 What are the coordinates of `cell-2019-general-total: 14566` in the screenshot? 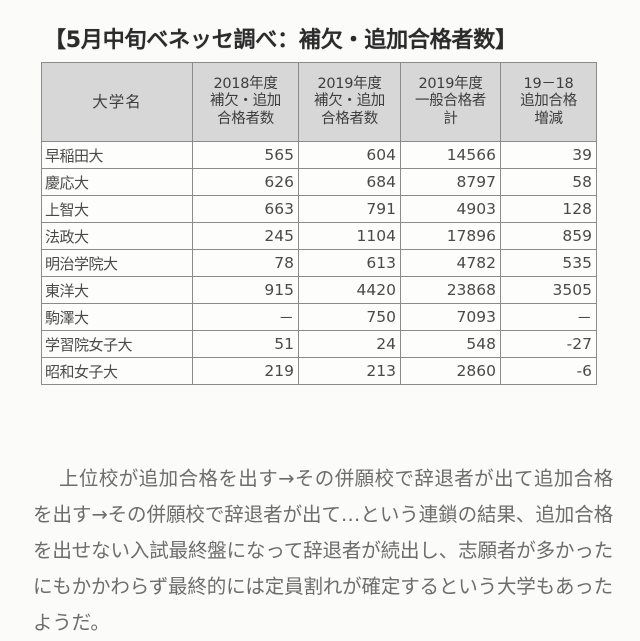 It's located at (450, 155).